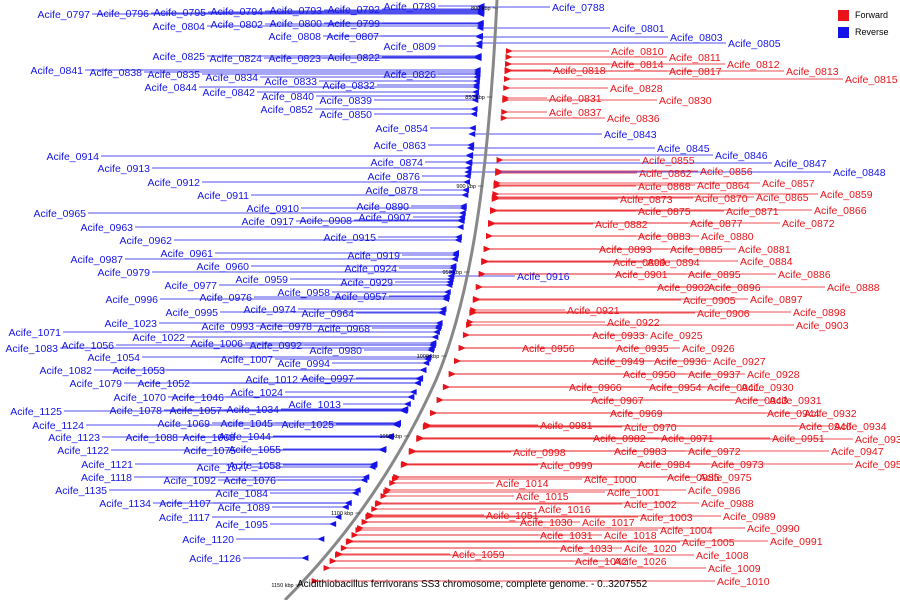  Describe the element at coordinates (727, 237) in the screenshot. I see `gene-label: Acife_0880` at that location.